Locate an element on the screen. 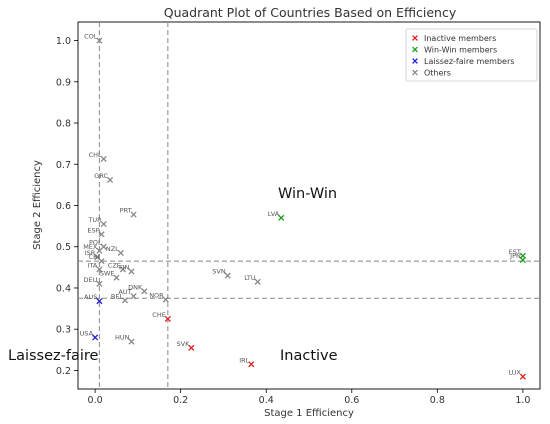 The width and height of the screenshot is (550, 424). point-label-tur: TUR is located at coordinates (94, 220).